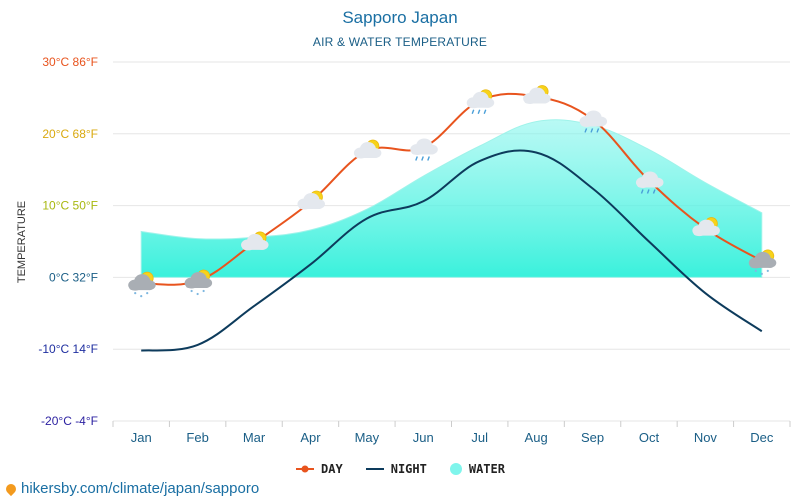  Describe the element at coordinates (367, 437) in the screenshot. I see `x-tick-label: May` at that location.